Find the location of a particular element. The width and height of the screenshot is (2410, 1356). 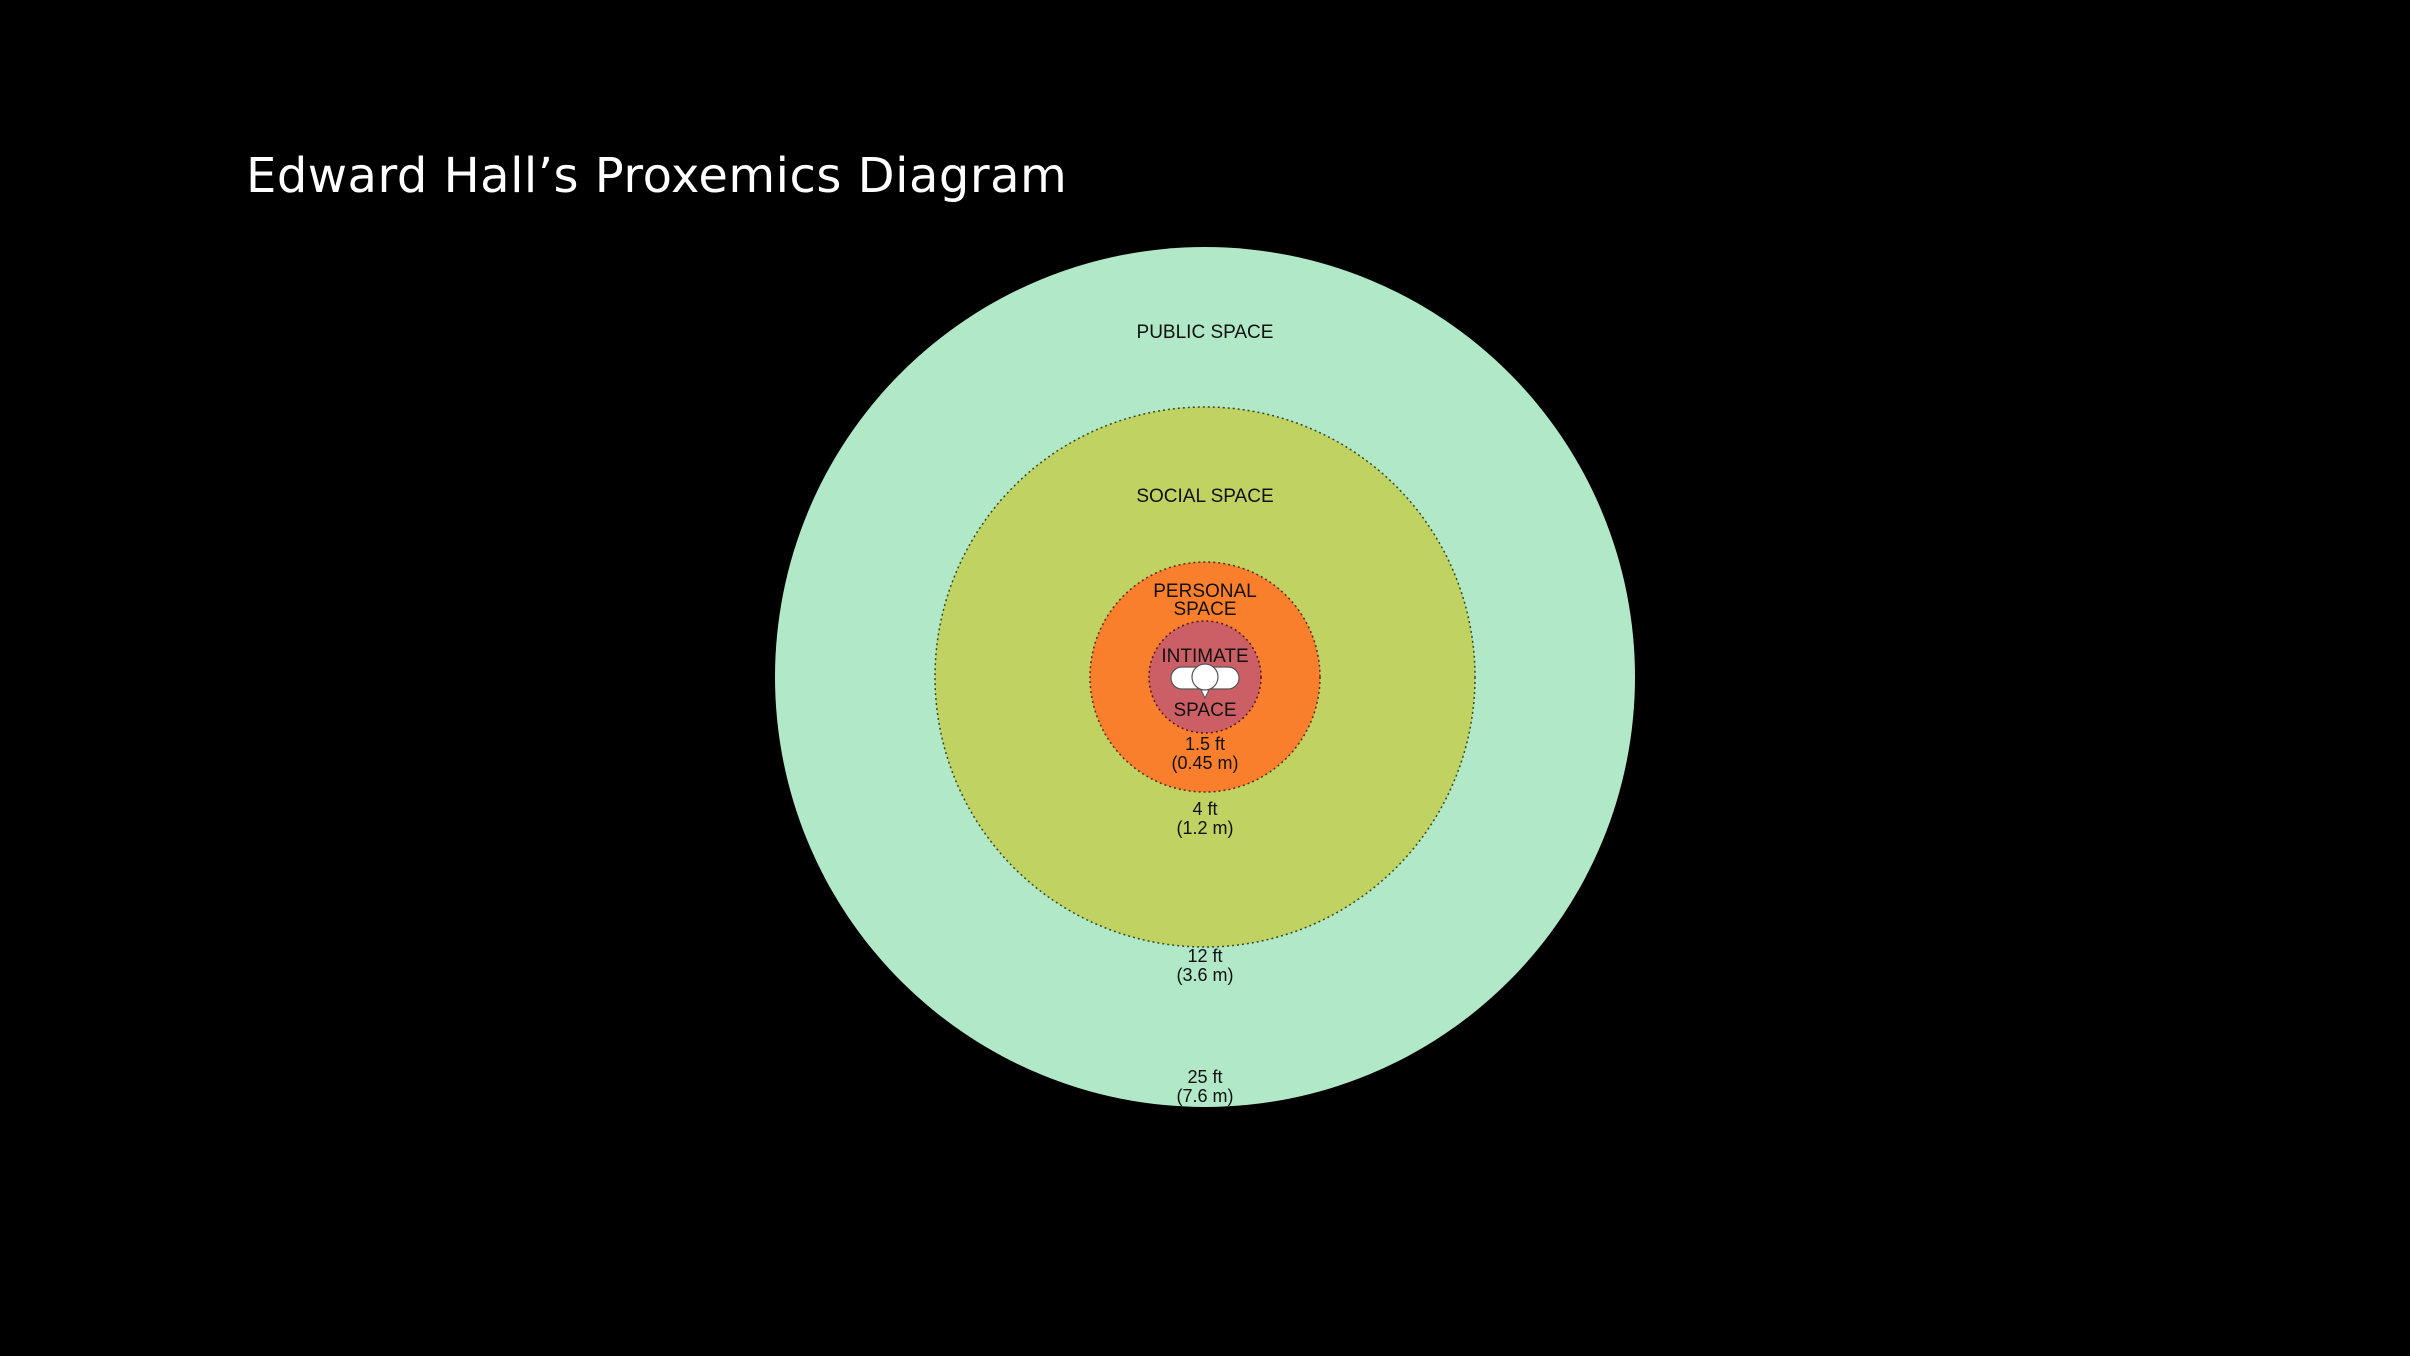

intimate-space-label-line1: INTIMATE is located at coordinates (1204, 656).